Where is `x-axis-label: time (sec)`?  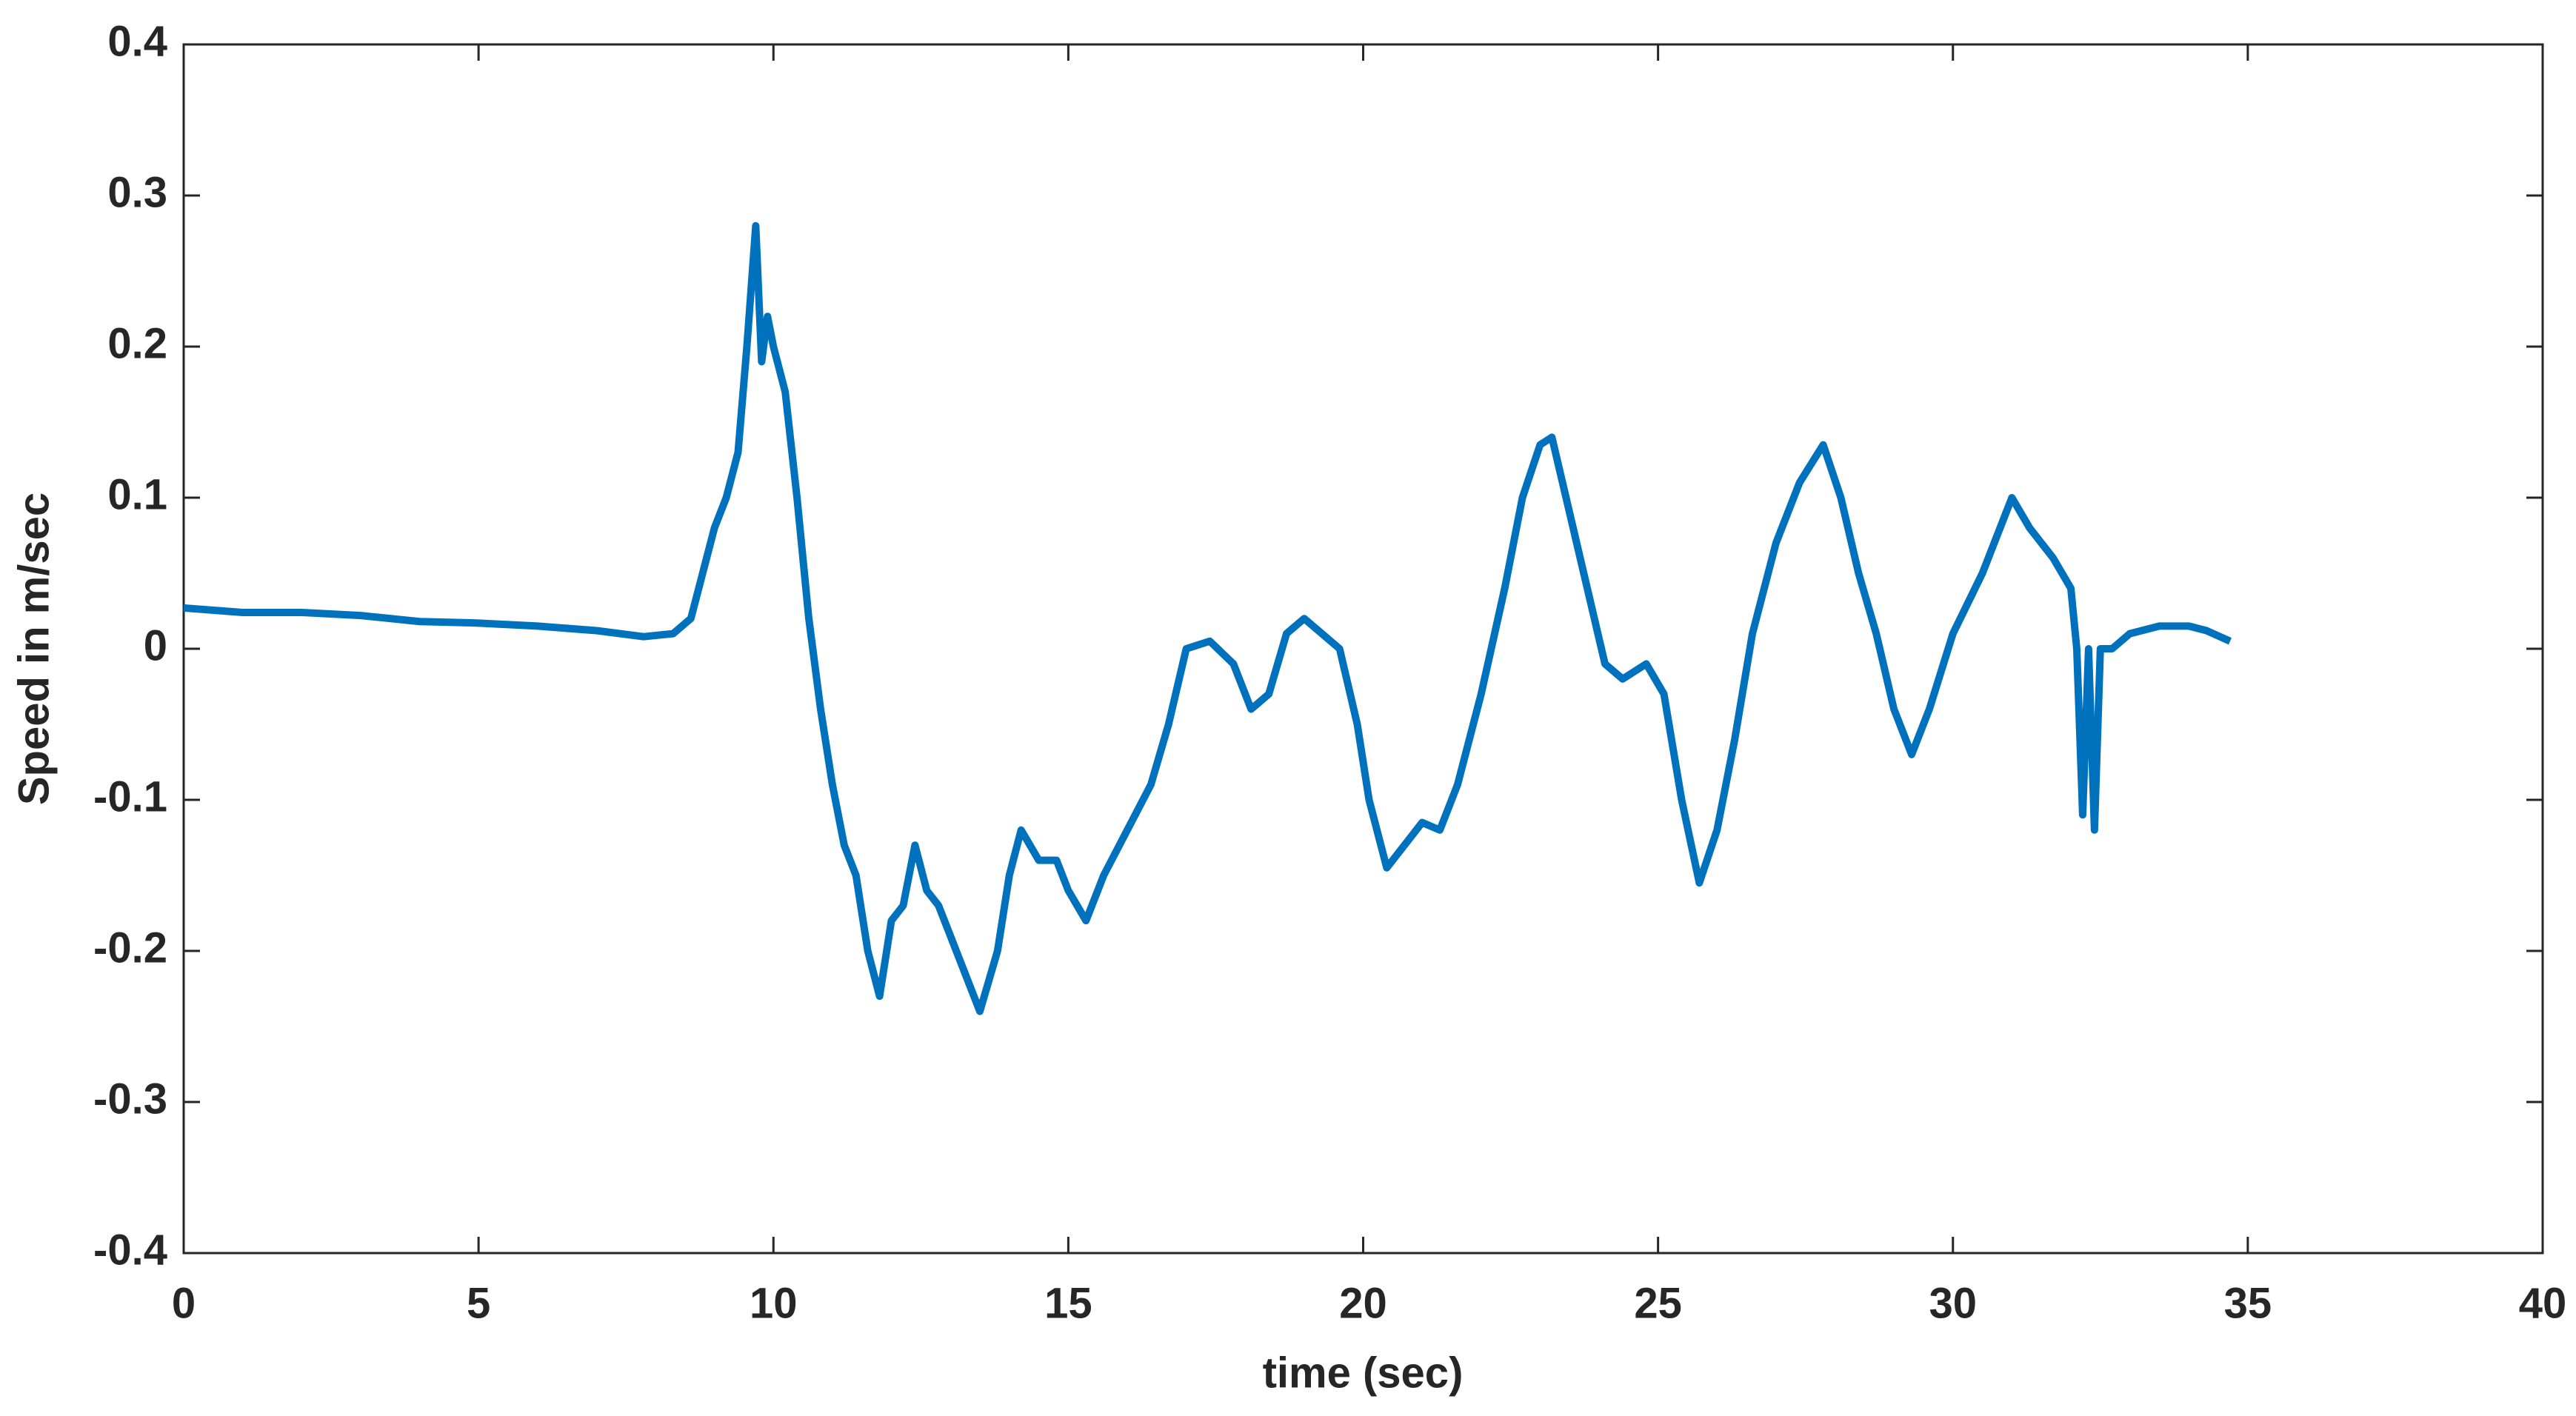 x-axis-label: time (sec) is located at coordinates (1363, 1373).